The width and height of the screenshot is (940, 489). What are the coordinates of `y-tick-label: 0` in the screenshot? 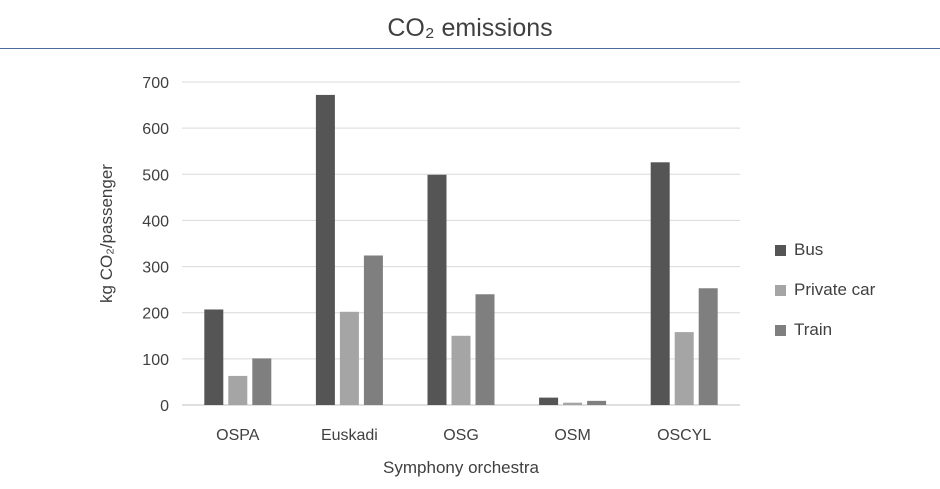 It's located at (164, 406).